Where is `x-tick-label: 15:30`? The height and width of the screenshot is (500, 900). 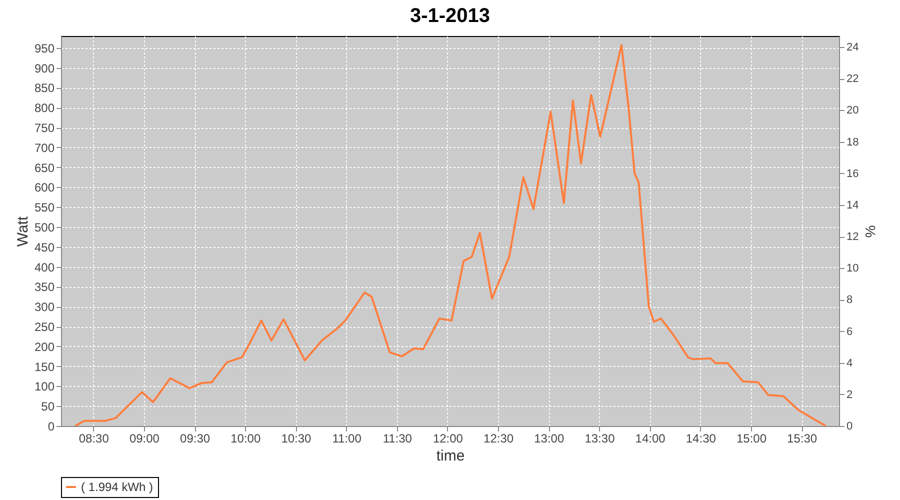
x-tick-label: 15:30 is located at coordinates (802, 439).